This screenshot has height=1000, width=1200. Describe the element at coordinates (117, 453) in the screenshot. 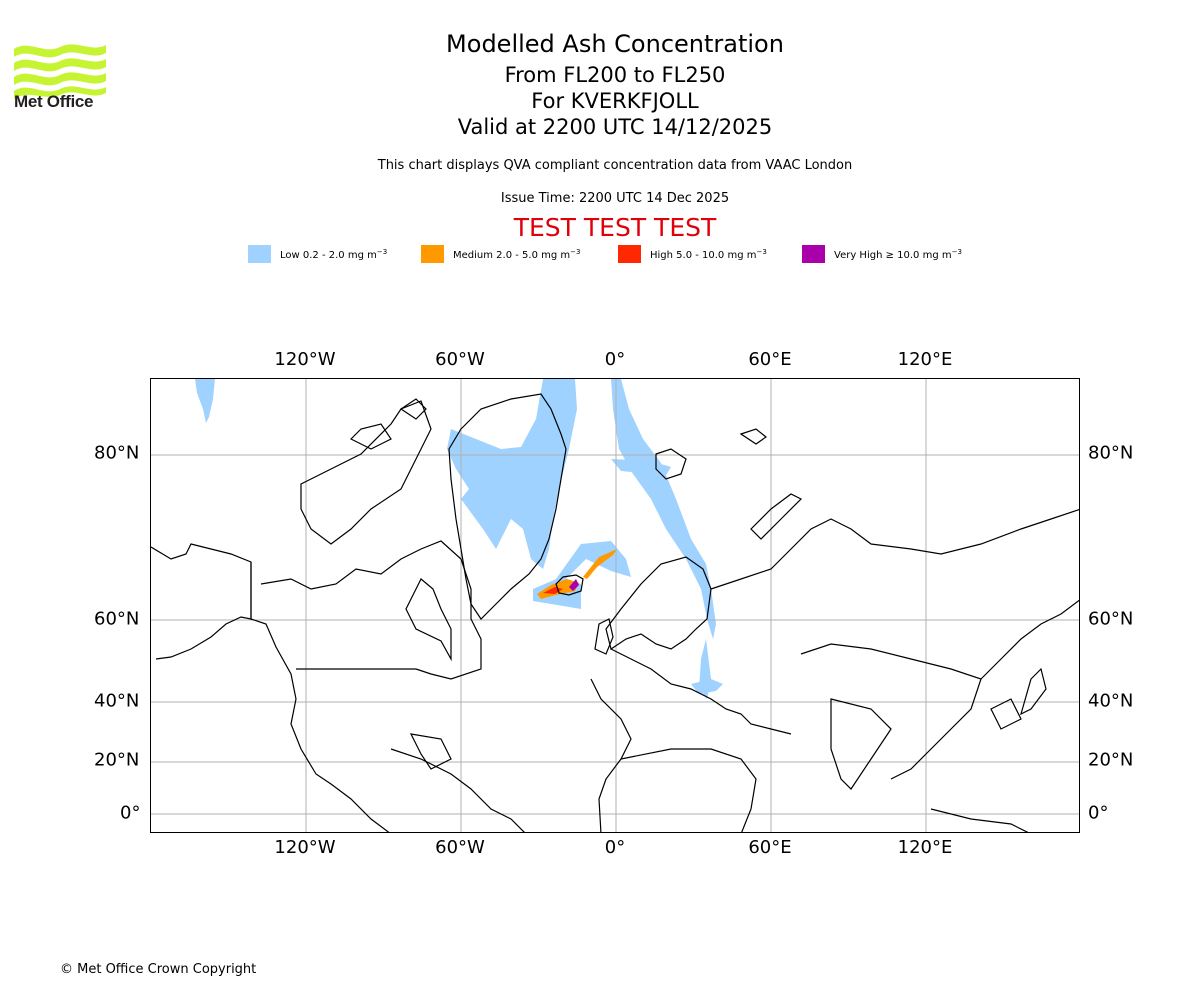

I see `y-tick-left-80n: 80°N` at that location.